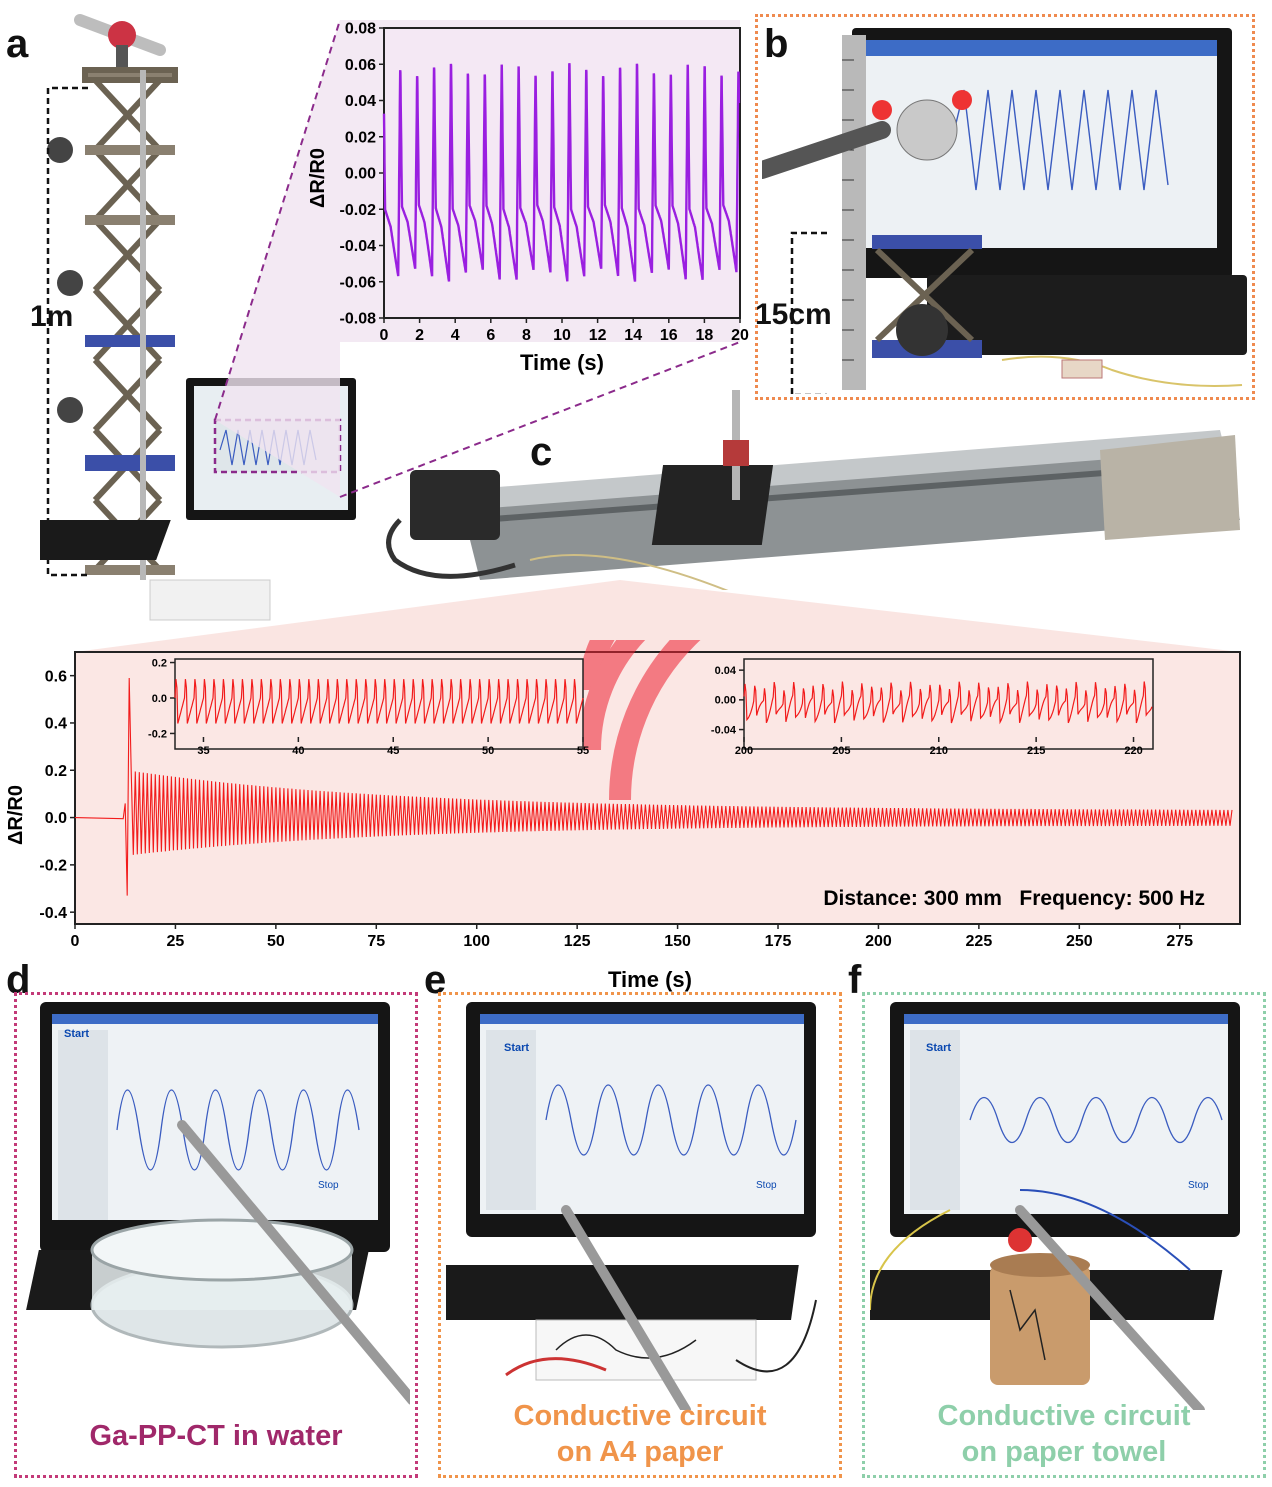  What do you see at coordinates (705, 335) in the screenshot?
I see `top-chart-x-tick-label: 18` at bounding box center [705, 335].